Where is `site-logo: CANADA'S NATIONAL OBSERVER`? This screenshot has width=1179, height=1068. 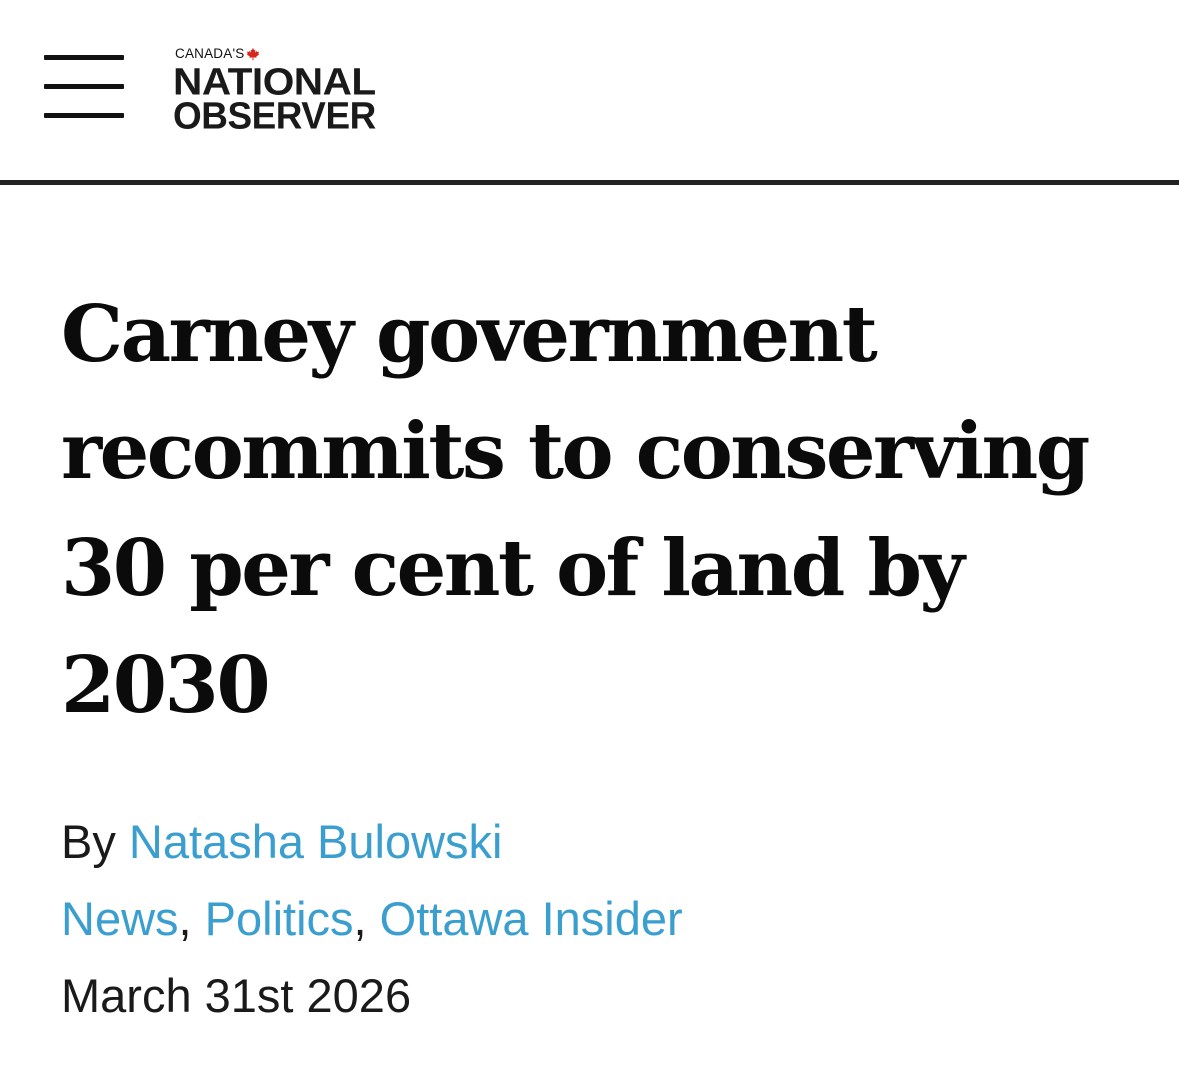 site-logo: CANADA'S NATIONAL OBSERVER is located at coordinates (303, 92).